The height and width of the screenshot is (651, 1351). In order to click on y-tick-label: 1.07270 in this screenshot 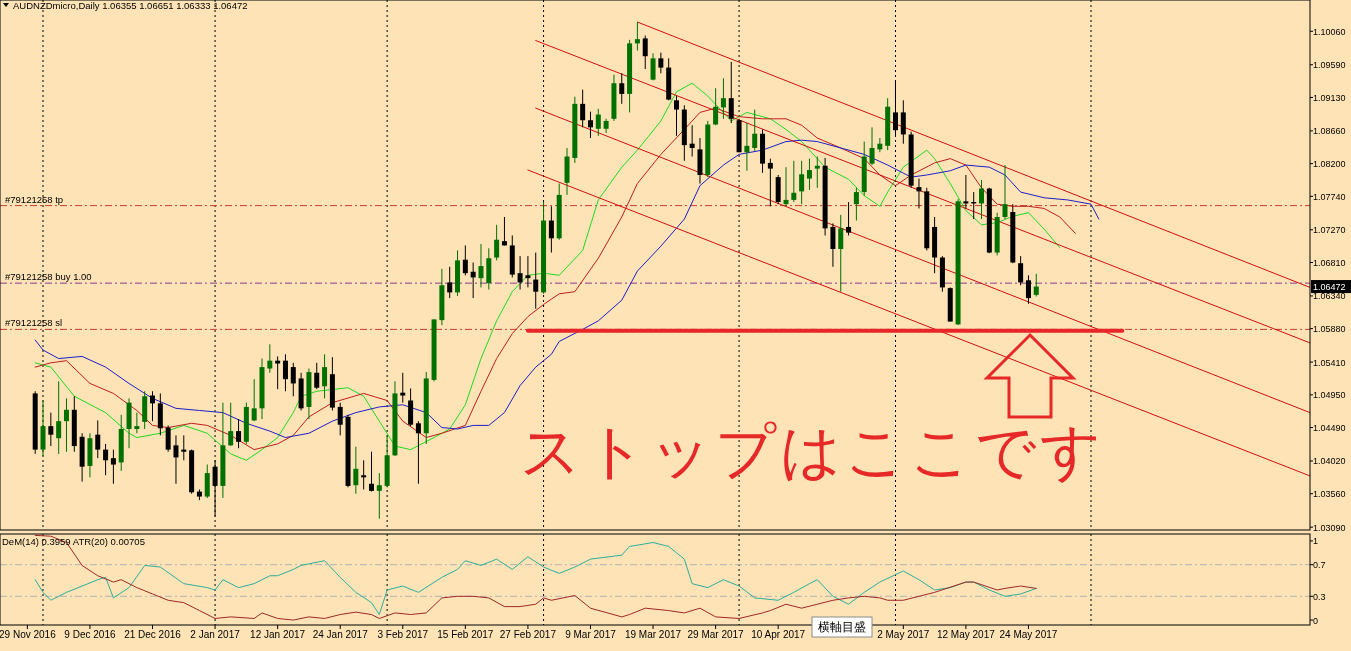, I will do `click(1329, 230)`.